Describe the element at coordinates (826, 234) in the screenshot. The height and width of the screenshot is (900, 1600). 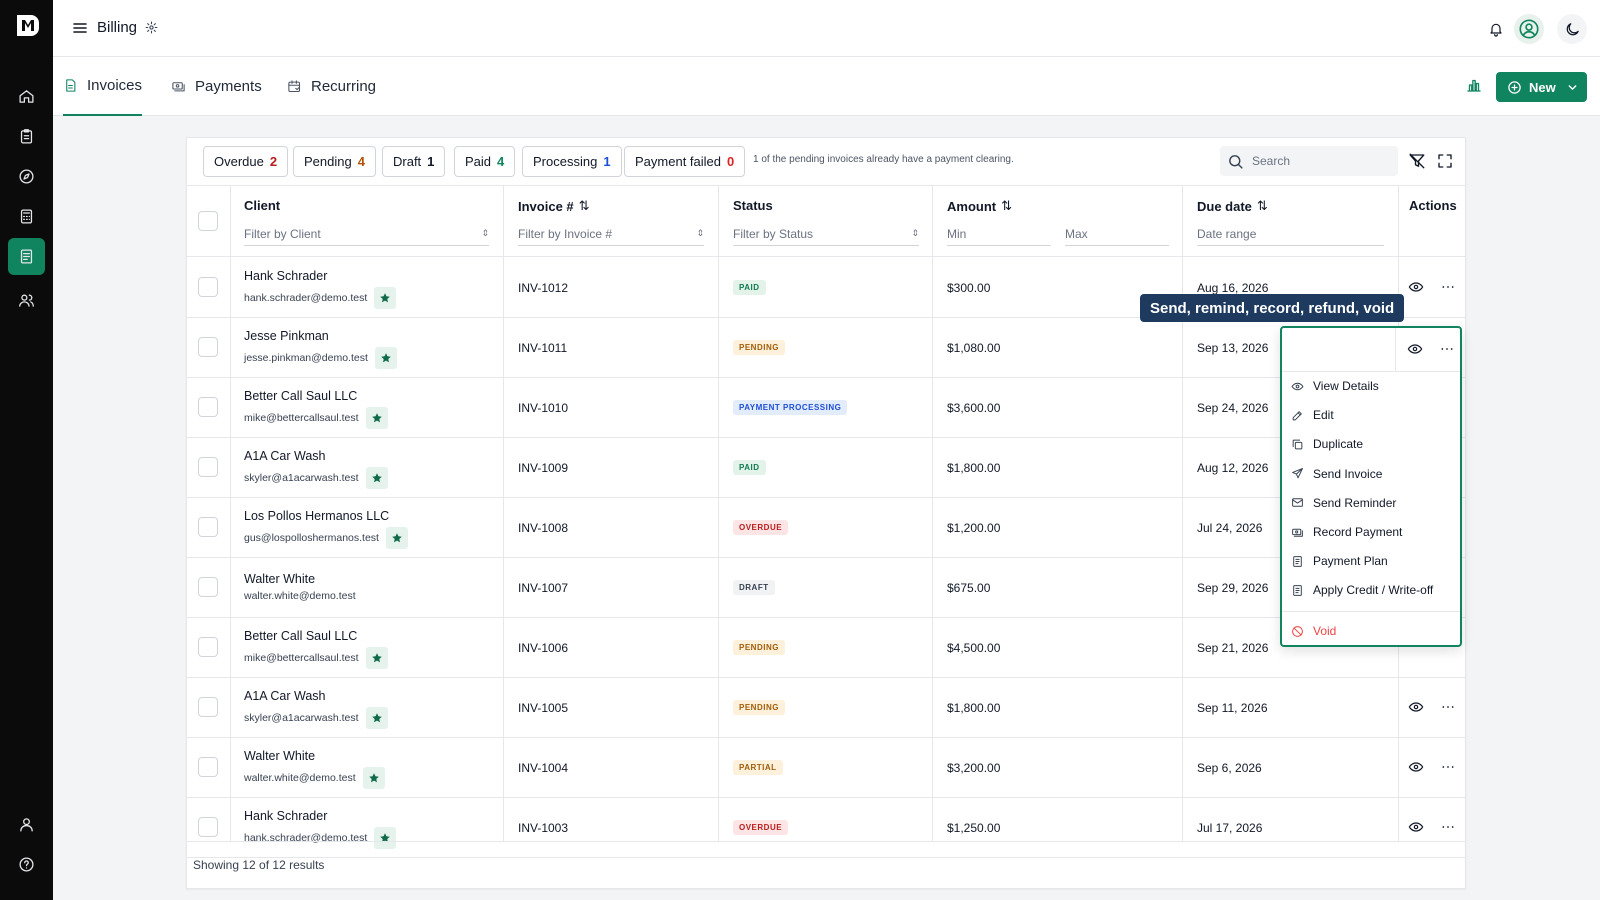
I see `status-filter-select: Filter by Status ⇕` at that location.